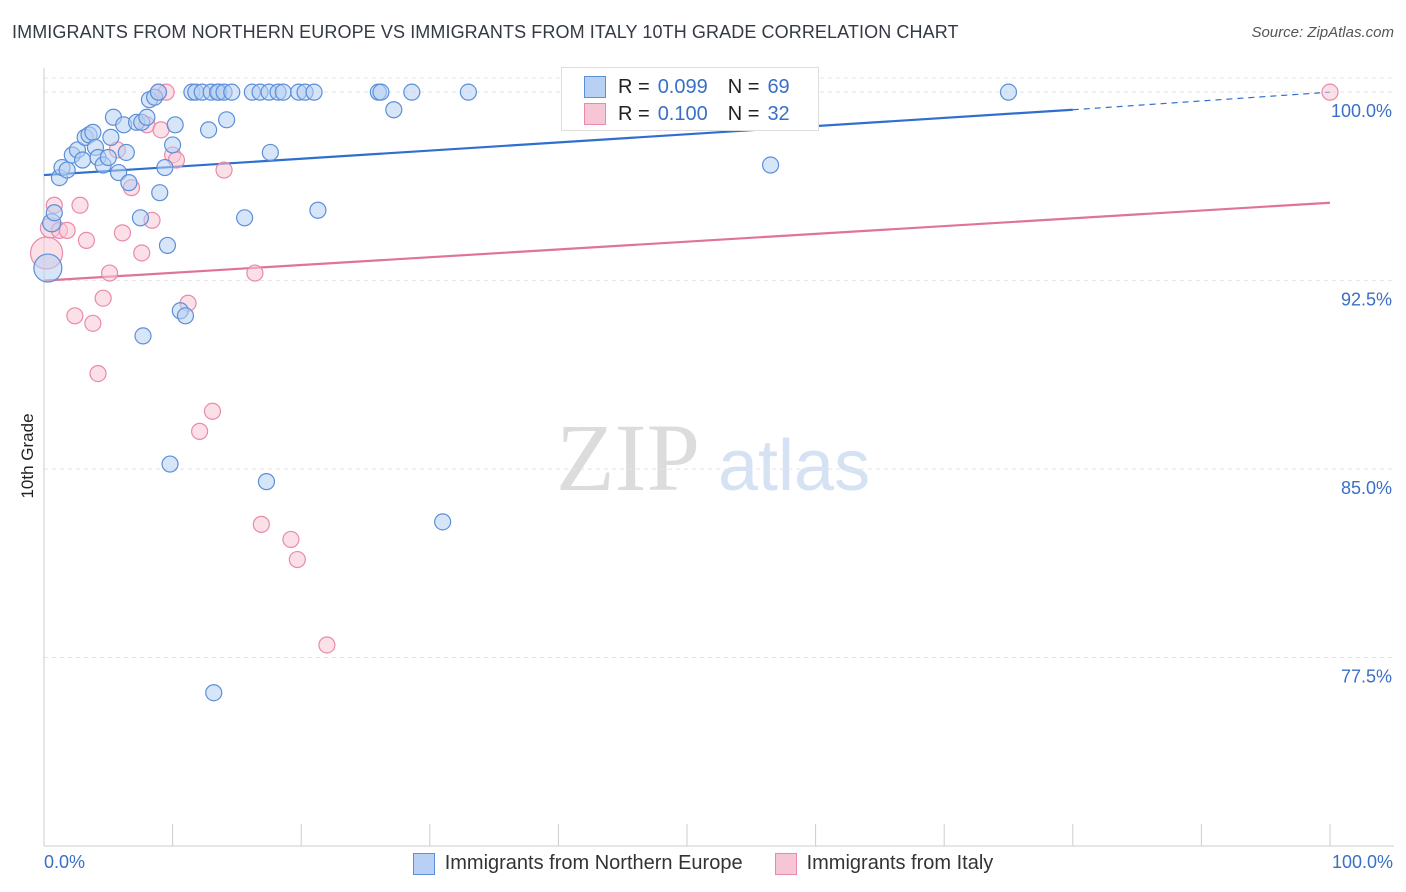 The width and height of the screenshot is (1406, 892). What do you see at coordinates (682, 86) in the screenshot?
I see `legend-r-value: 0.099` at bounding box center [682, 86].